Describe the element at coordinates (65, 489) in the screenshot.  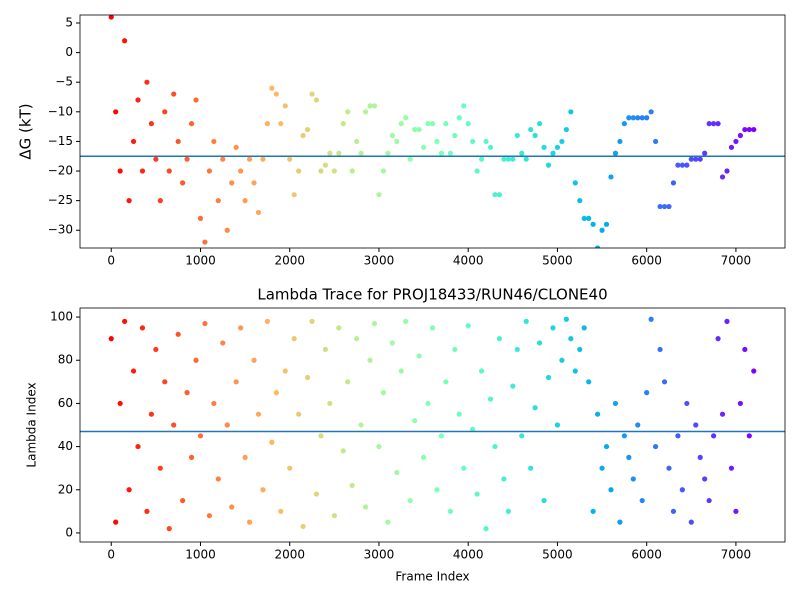
I see `y-tick-label: 20` at that location.